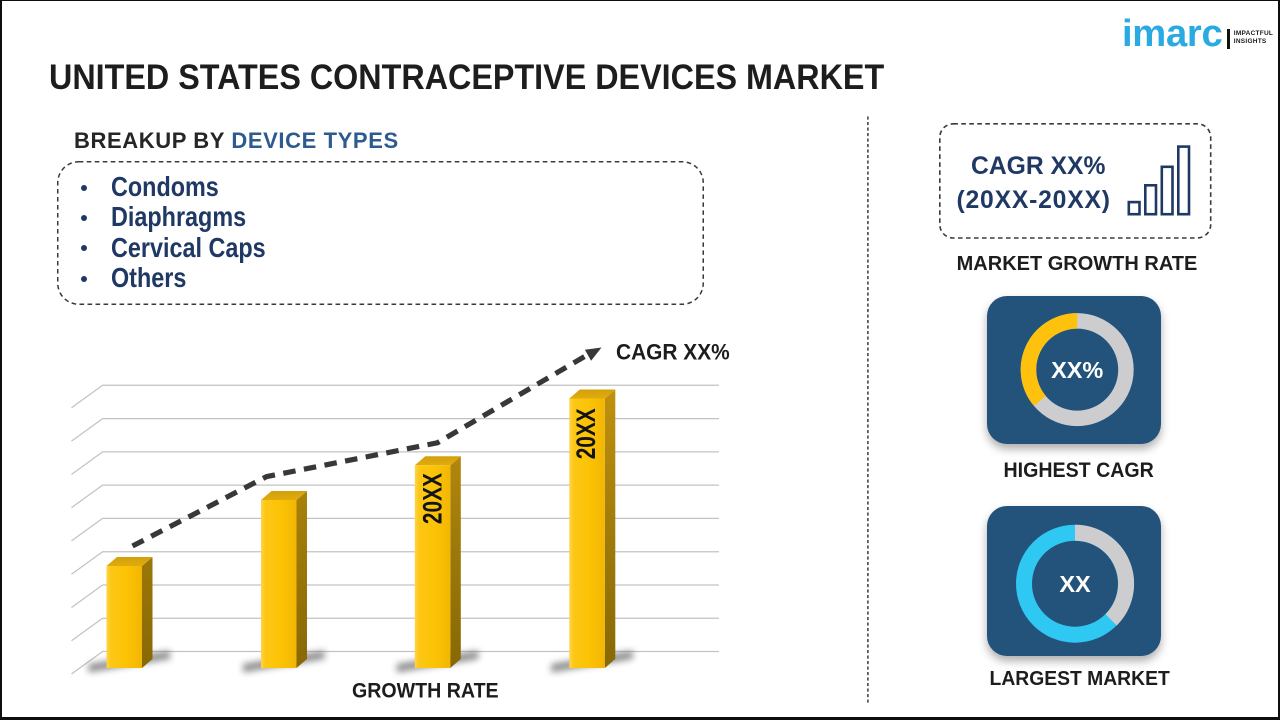  What do you see at coordinates (1075, 584) in the screenshot?
I see `svg-text: XX` at bounding box center [1075, 584].